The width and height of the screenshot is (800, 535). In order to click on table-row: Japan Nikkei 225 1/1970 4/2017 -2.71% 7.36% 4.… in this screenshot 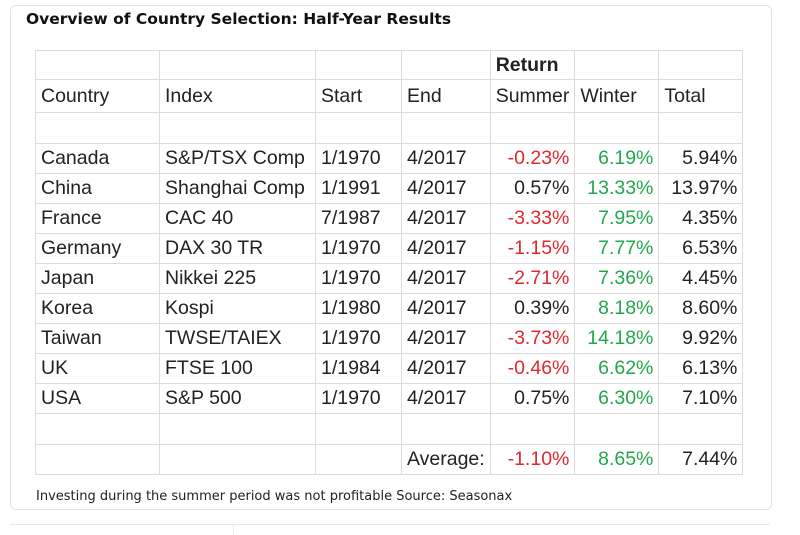, I will do `click(389, 278)`.